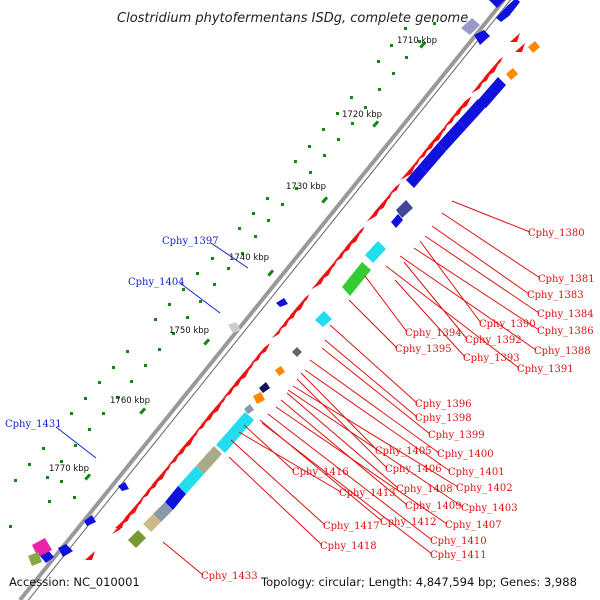 The height and width of the screenshot is (600, 600). Describe the element at coordinates (458, 555) in the screenshot. I see `gene-label: Cphy_1411` at that location.